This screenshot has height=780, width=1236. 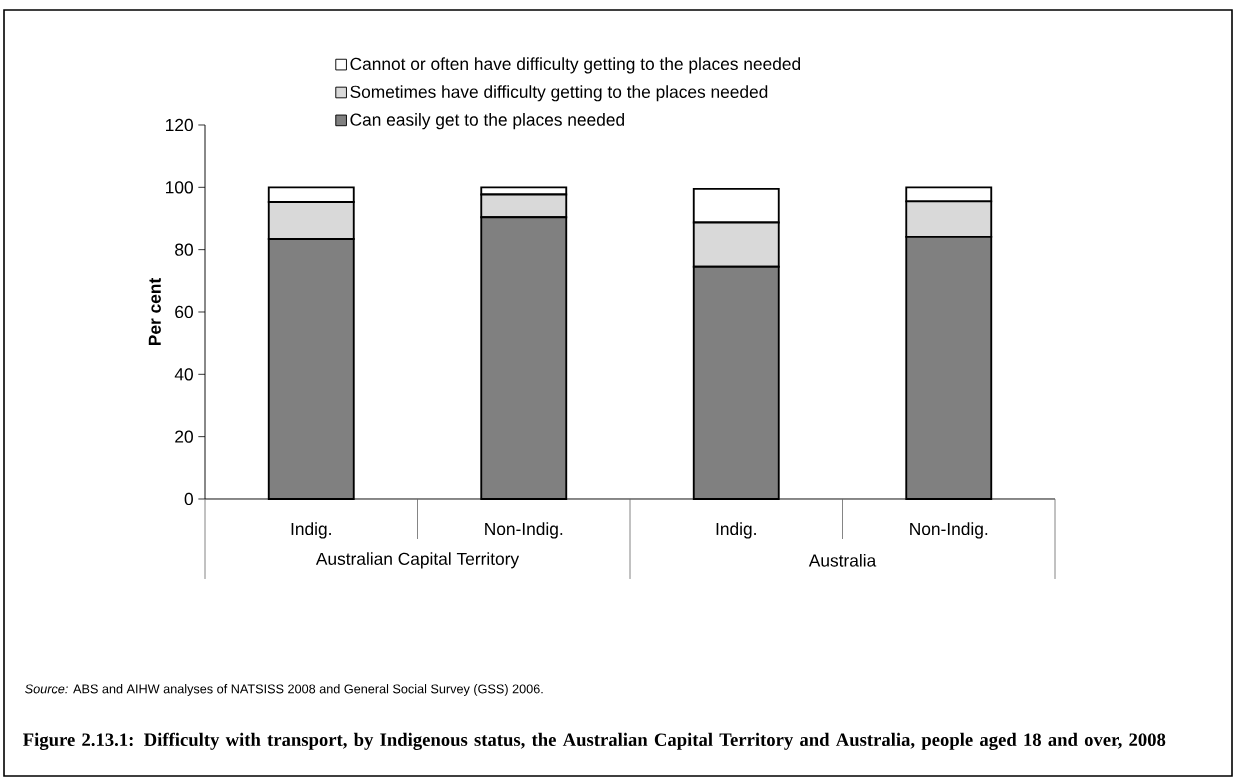 I want to click on text: Figure 2.13.1: Difficulty with transport, by Indigenous status, the Australian Capital Territory and Australia, people aged 18 and over, 2008, so click(x=594, y=741).